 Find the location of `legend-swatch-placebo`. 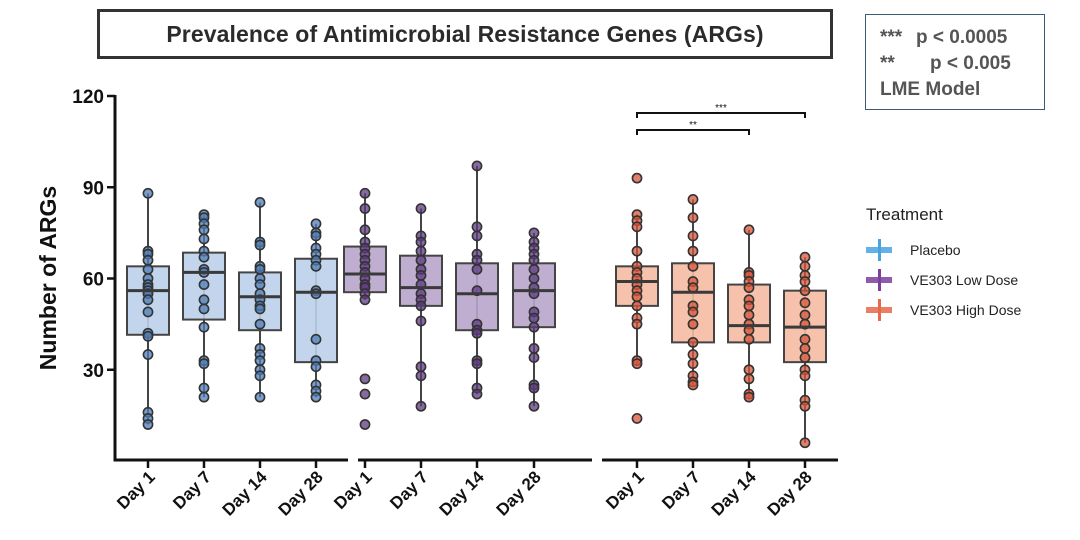

legend-swatch-placebo is located at coordinates (879, 250).